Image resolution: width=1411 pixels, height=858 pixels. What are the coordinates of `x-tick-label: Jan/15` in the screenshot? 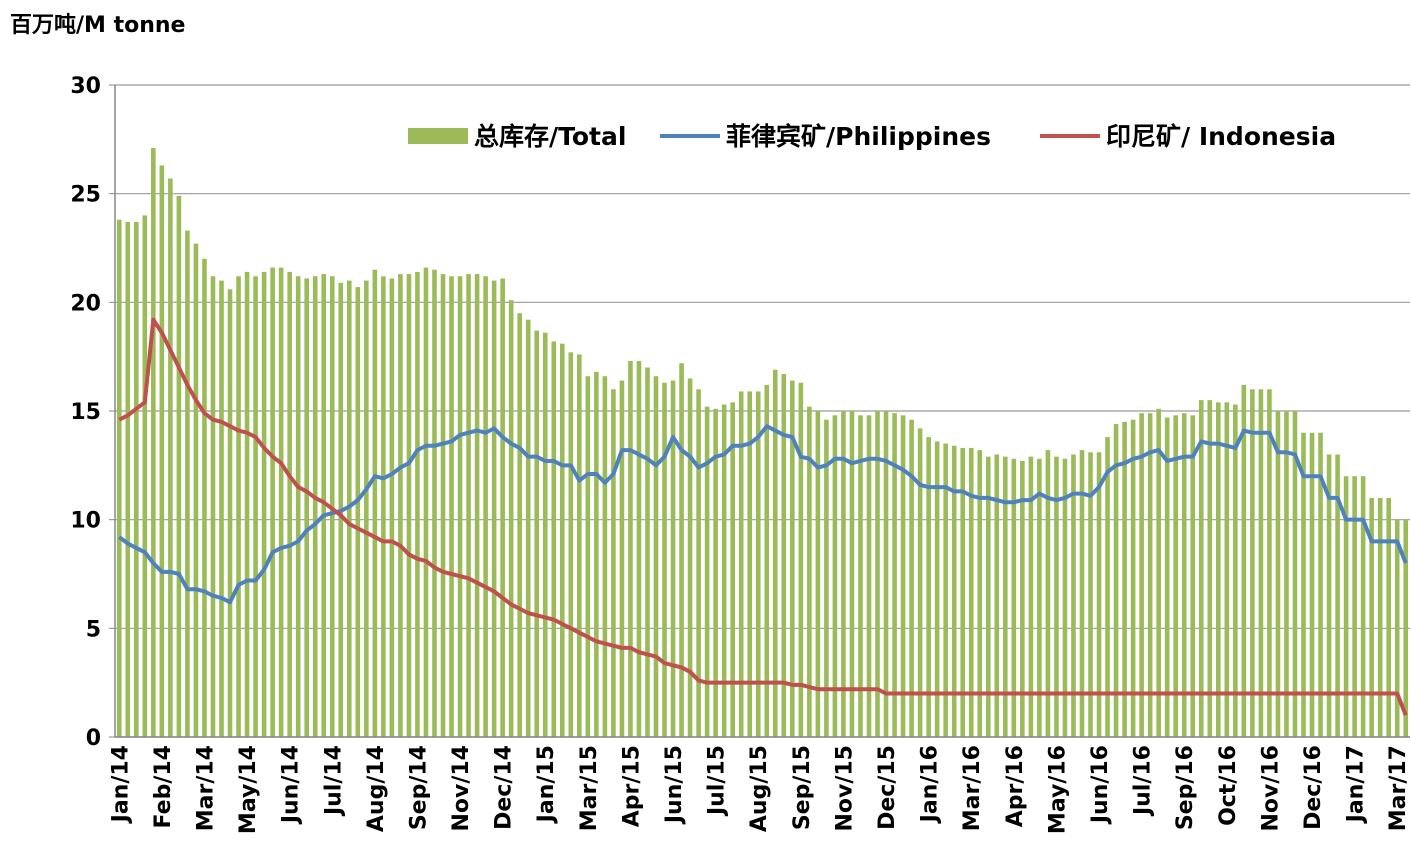 It's located at (546, 784).